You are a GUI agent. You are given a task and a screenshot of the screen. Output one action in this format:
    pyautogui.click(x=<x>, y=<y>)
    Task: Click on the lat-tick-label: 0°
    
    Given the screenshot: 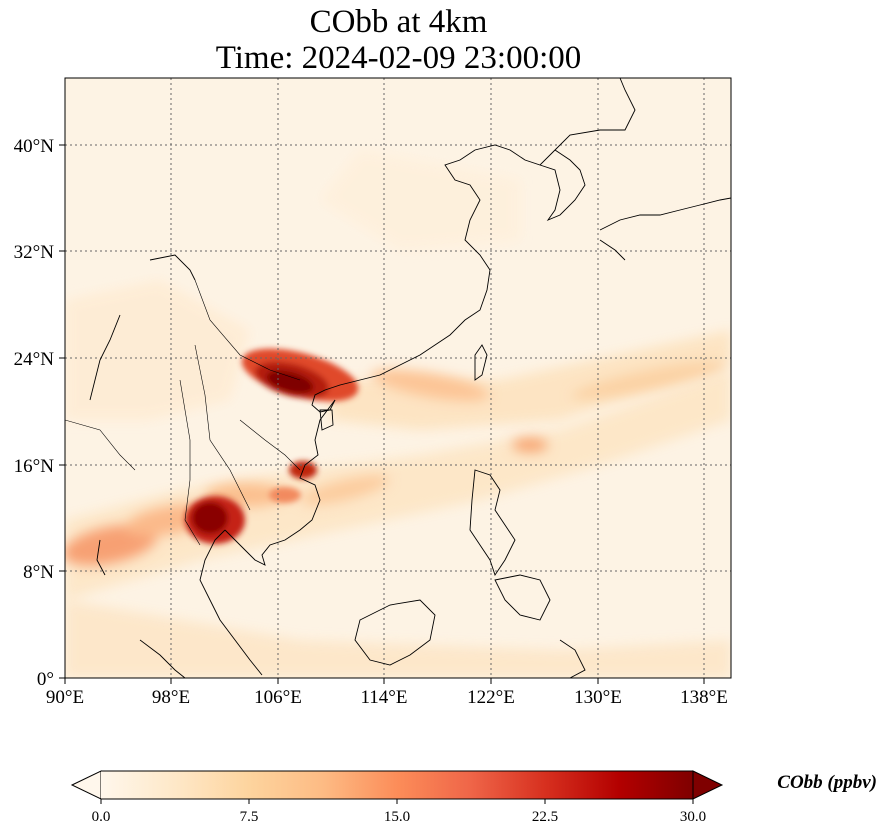 What is the action you would take?
    pyautogui.click(x=45, y=679)
    